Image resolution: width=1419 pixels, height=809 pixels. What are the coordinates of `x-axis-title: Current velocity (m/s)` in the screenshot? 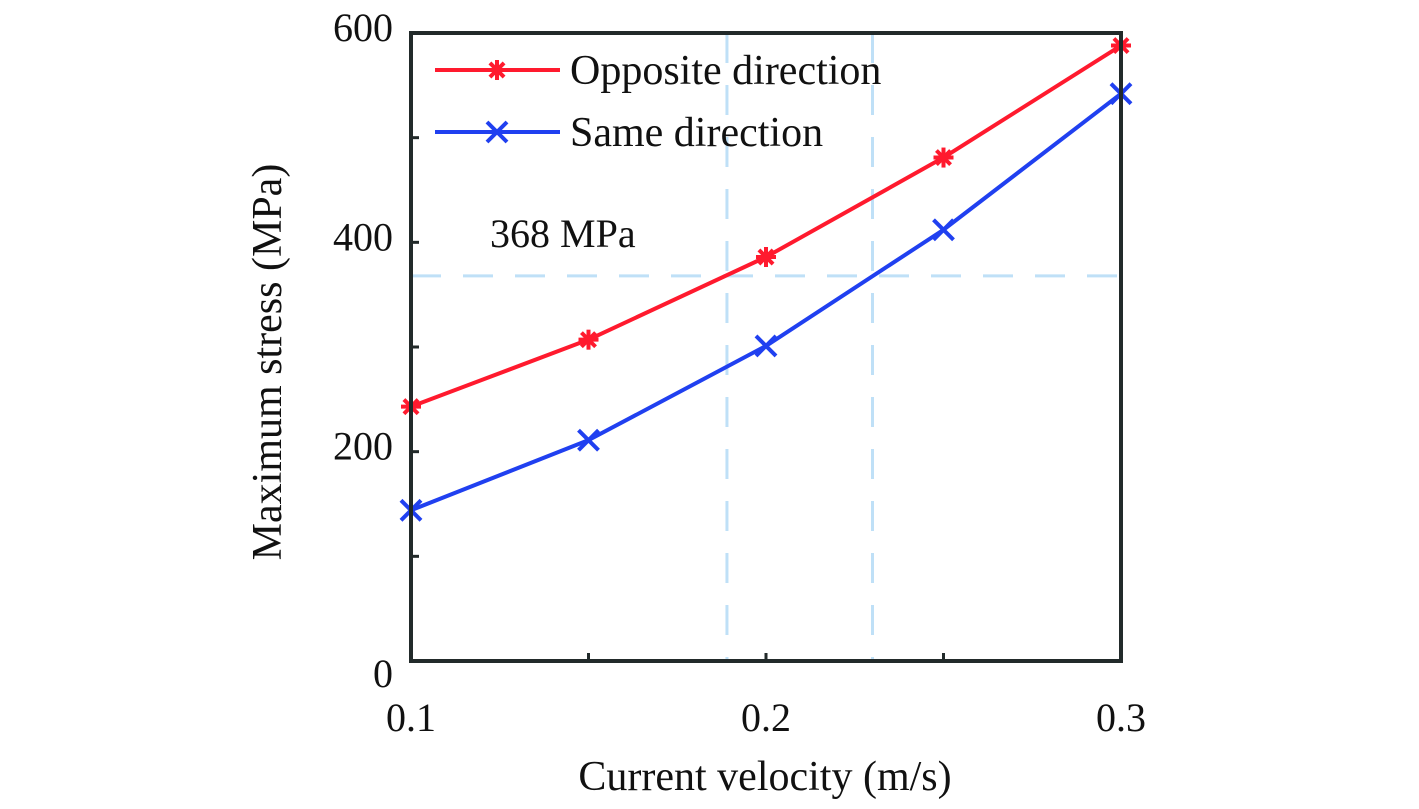 It's located at (764, 777).